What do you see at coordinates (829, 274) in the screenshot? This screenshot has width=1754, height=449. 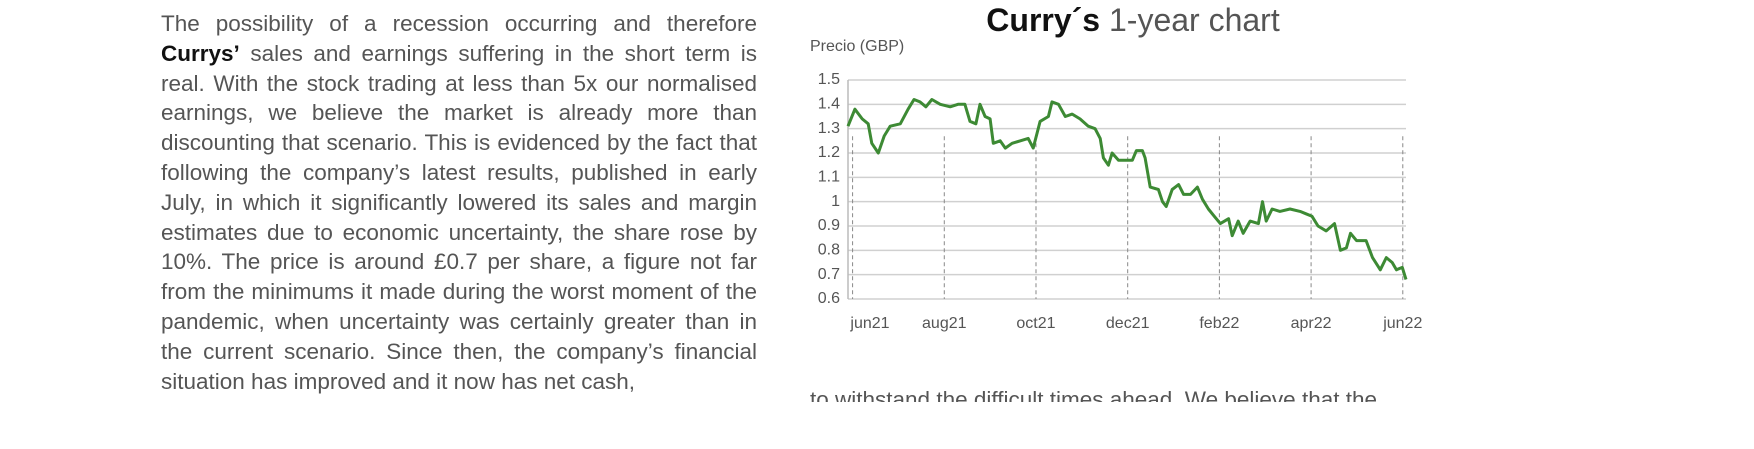 I see `y-tick-label: 0.7` at bounding box center [829, 274].